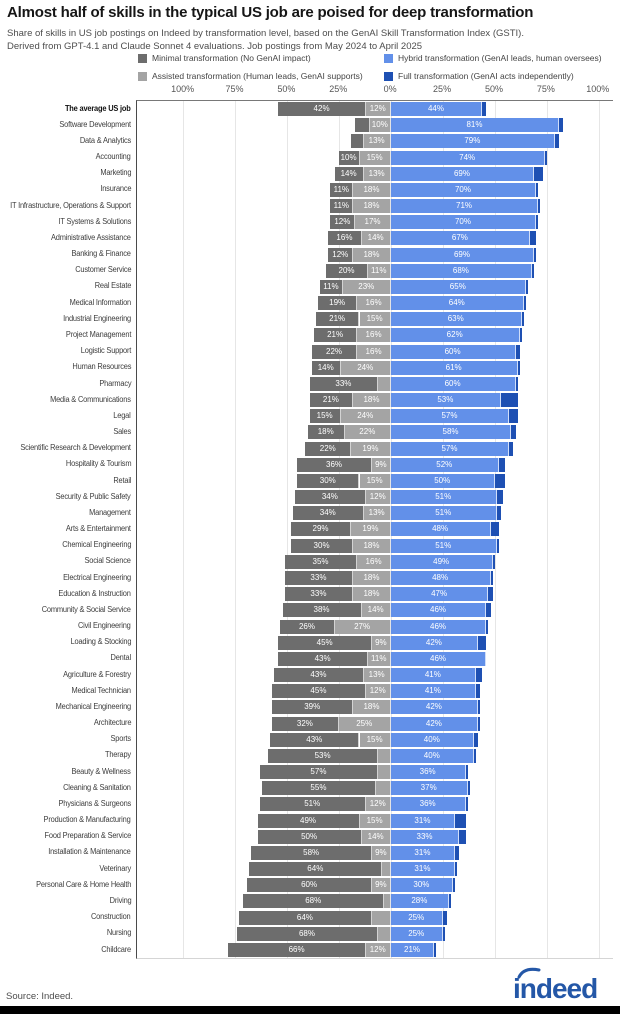 This screenshot has width=620, height=1014. Describe the element at coordinates (111, 917) in the screenshot. I see `category-label-text: Construction` at that location.